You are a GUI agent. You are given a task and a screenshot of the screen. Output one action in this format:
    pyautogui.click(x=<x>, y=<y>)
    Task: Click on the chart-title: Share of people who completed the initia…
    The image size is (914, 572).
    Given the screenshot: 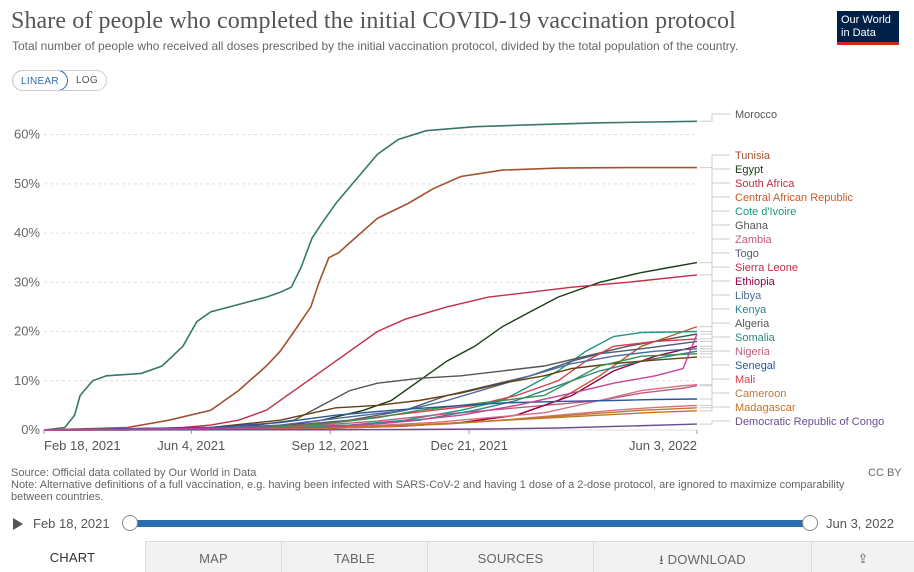 What is the action you would take?
    pyautogui.click(x=373, y=21)
    